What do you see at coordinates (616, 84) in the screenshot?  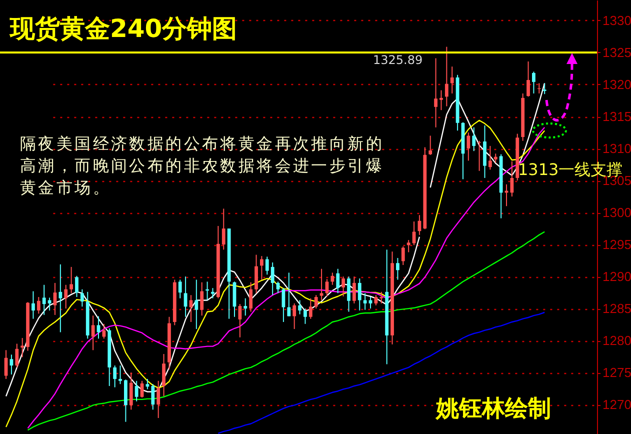 I see `y-tick-label: 1320` at bounding box center [616, 84].